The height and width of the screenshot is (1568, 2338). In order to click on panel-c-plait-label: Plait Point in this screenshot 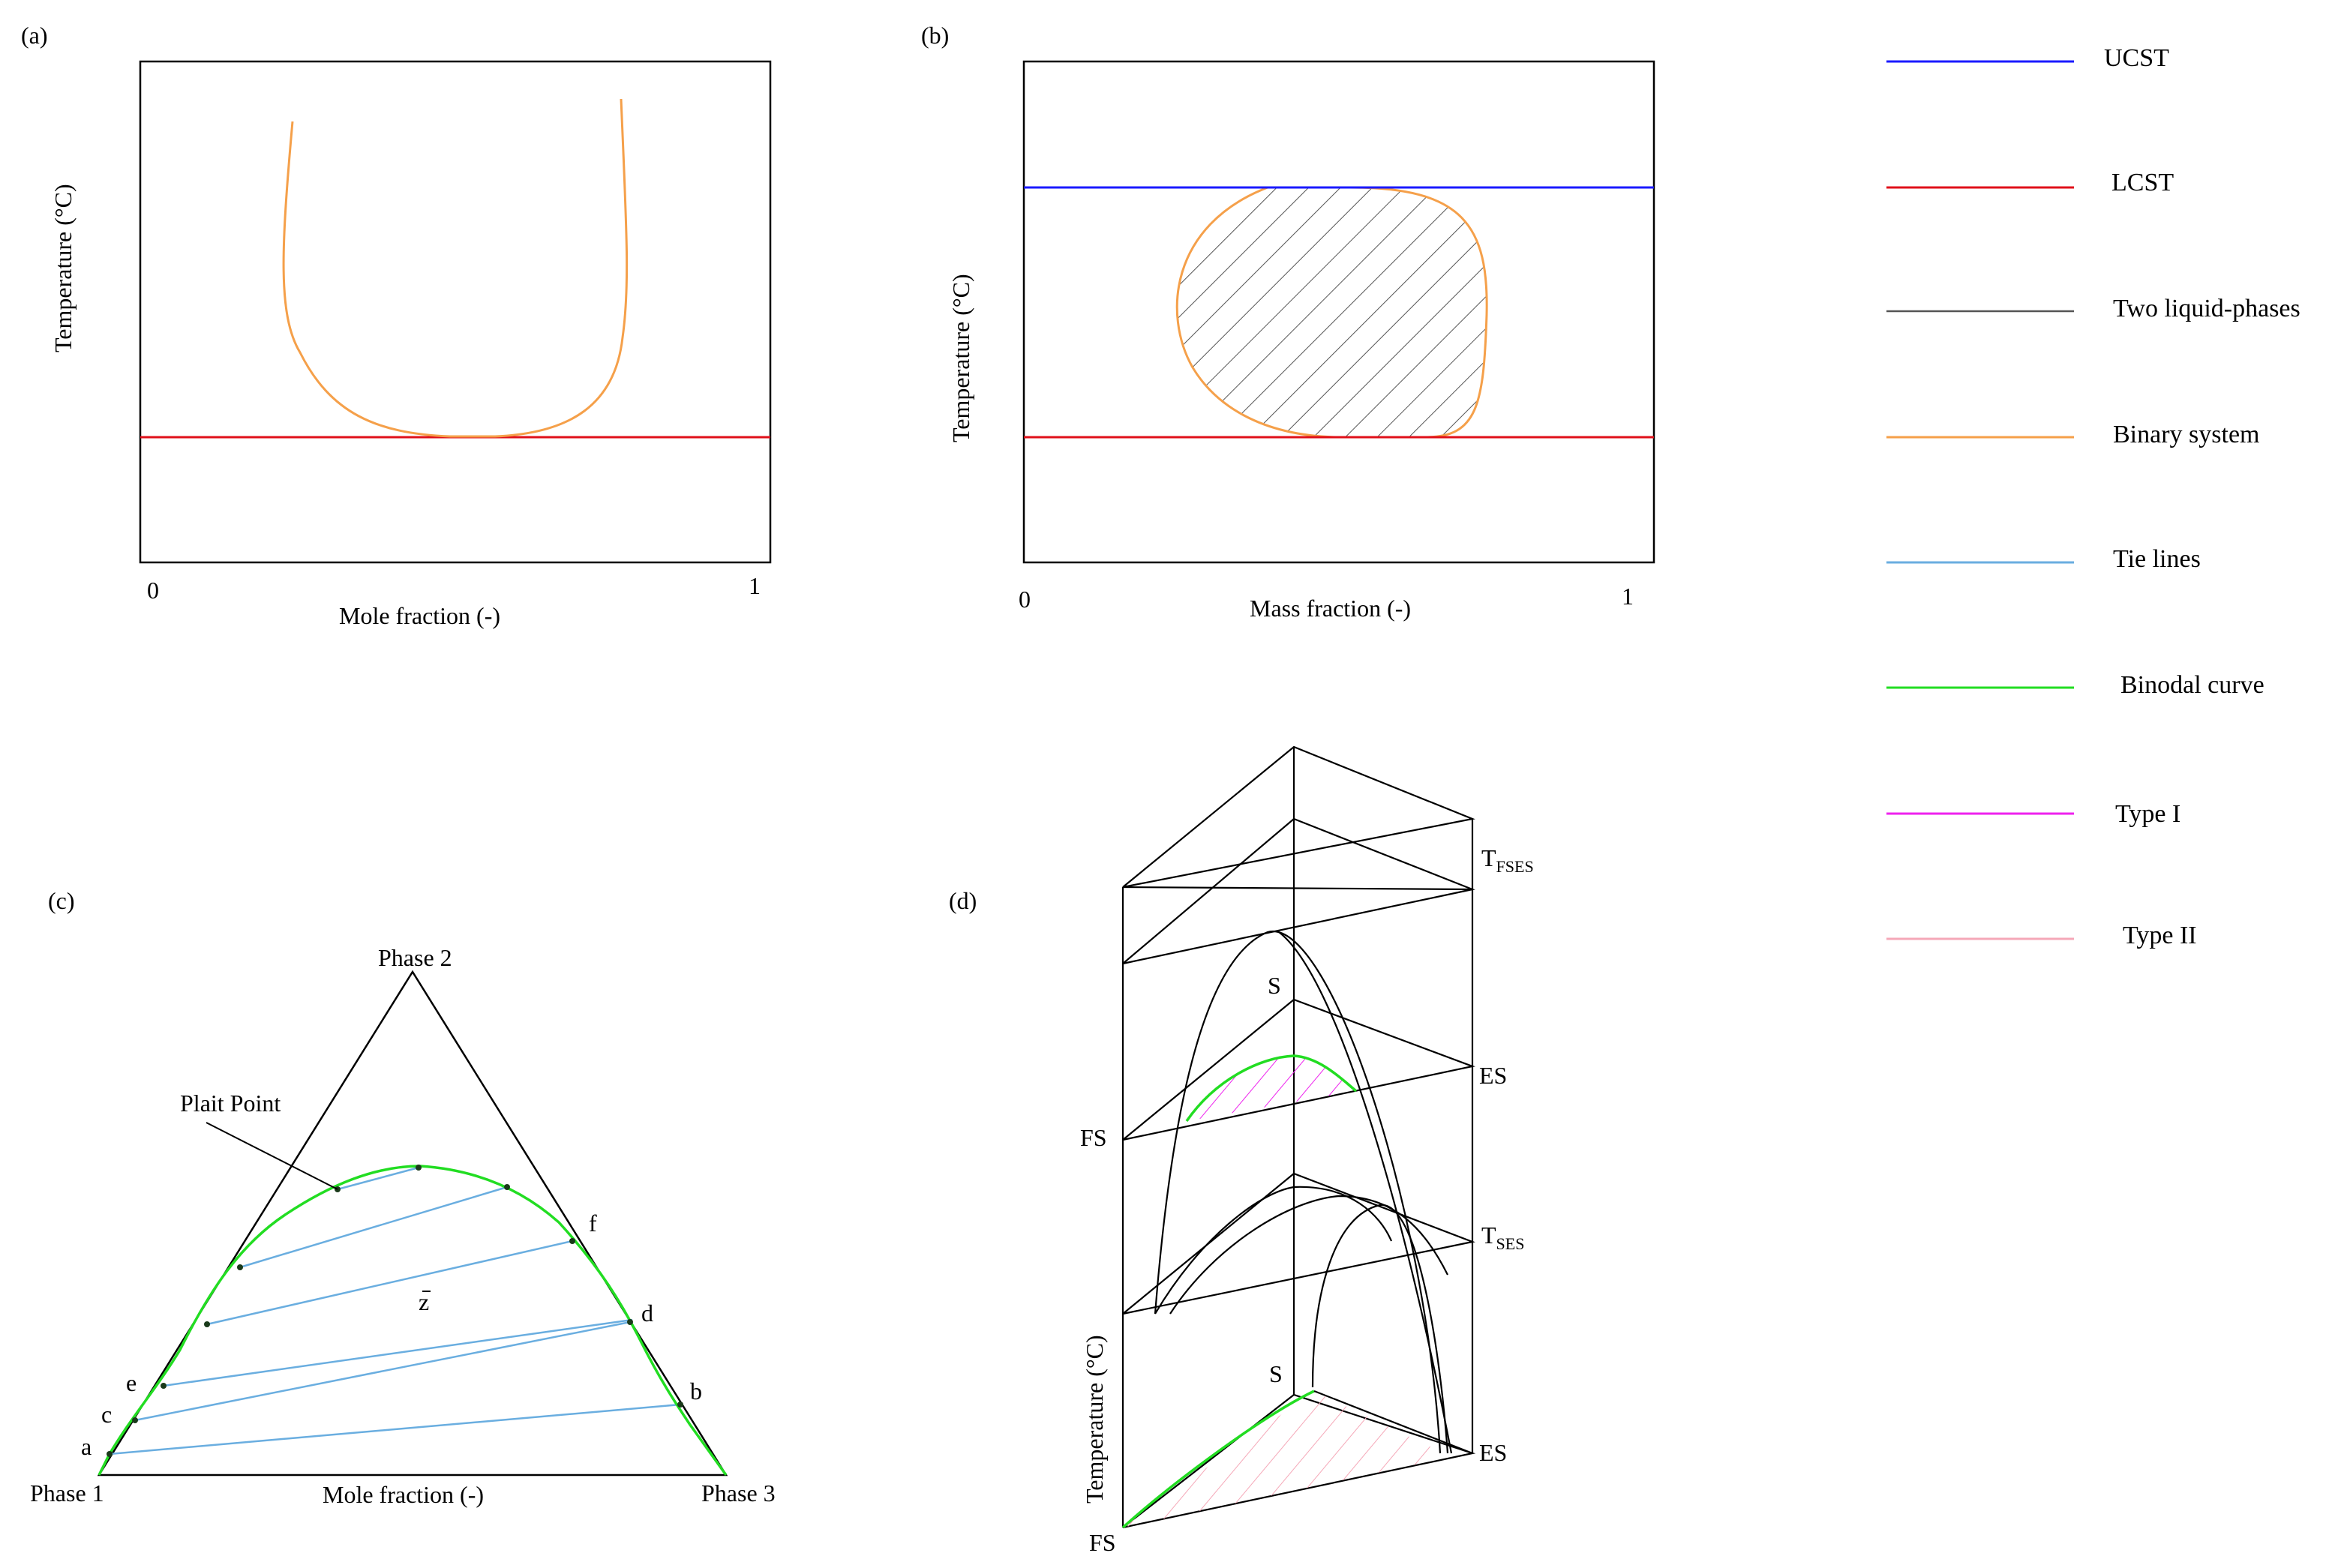, I will do `click(230, 1103)`.